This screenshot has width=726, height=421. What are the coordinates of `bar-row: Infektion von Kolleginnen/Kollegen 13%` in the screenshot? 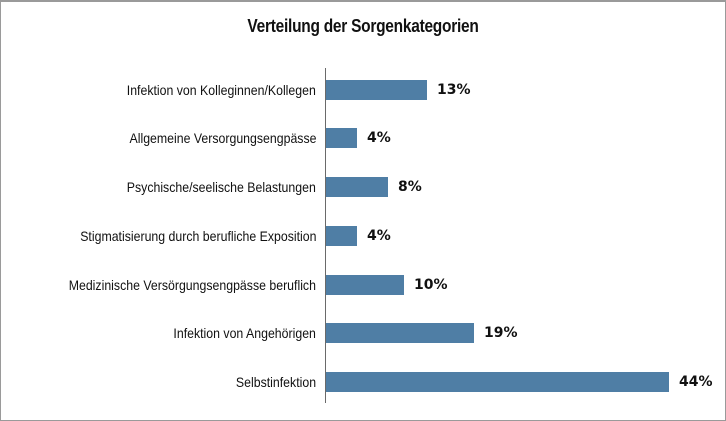 It's located at (363, 90).